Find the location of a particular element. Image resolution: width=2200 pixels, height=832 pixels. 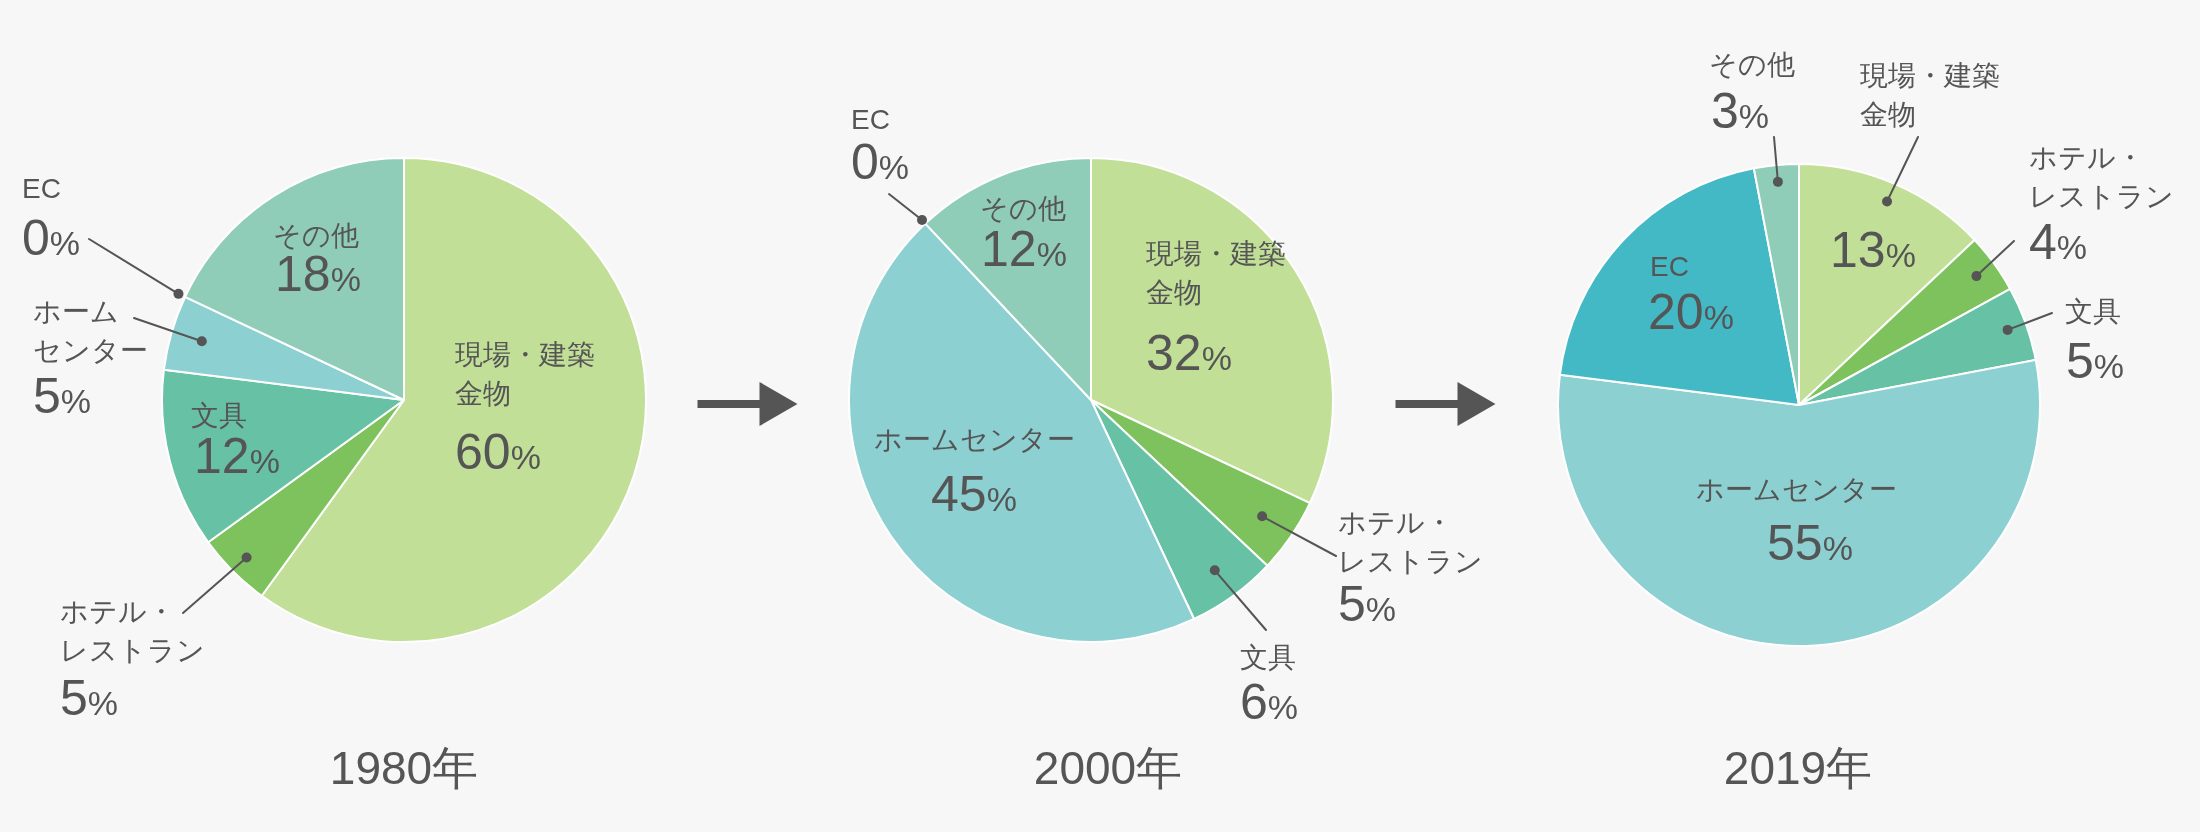

value-label: 20% is located at coordinates (1691, 312).